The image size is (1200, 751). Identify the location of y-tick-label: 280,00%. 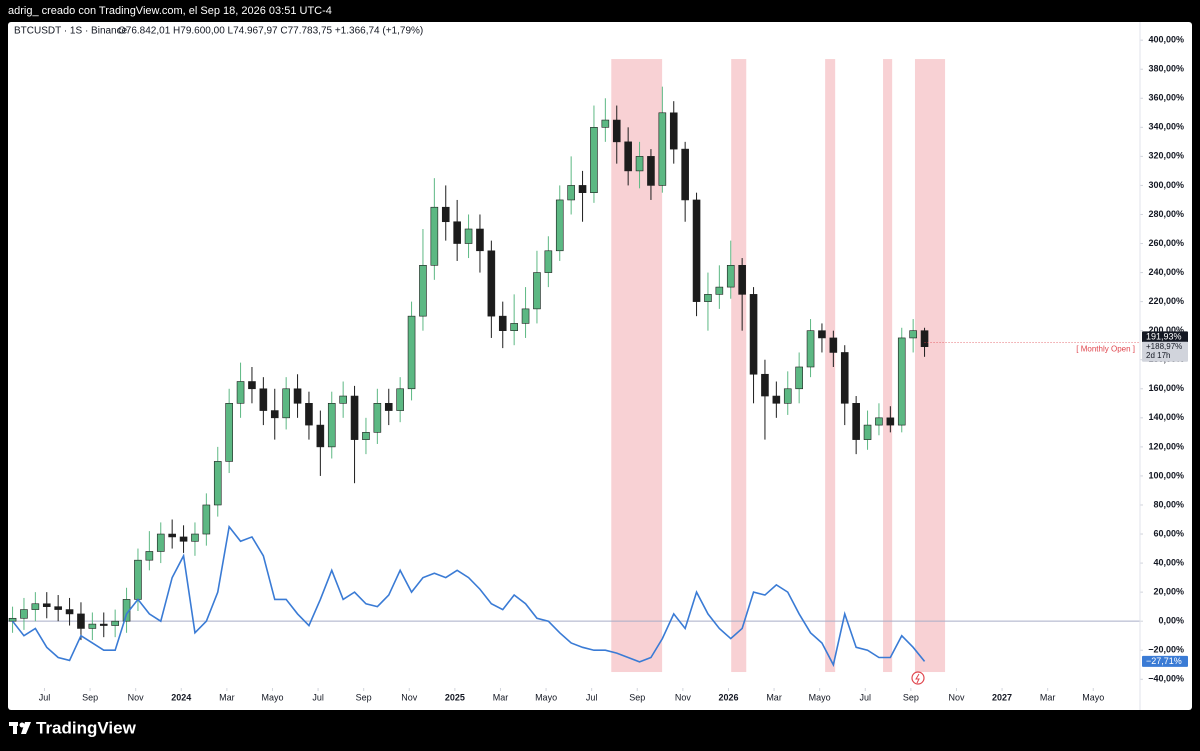
(1166, 214).